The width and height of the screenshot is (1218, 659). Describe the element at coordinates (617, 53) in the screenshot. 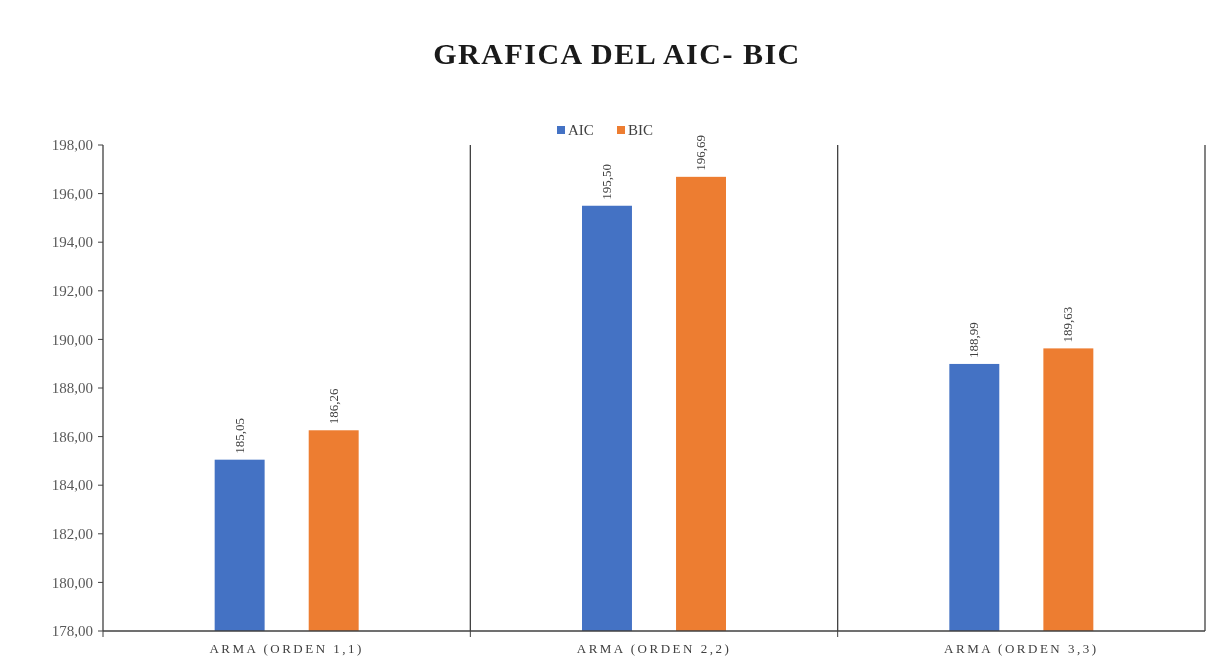

I see `chart-title: GRAFICA DEL AIC- BIC` at that location.